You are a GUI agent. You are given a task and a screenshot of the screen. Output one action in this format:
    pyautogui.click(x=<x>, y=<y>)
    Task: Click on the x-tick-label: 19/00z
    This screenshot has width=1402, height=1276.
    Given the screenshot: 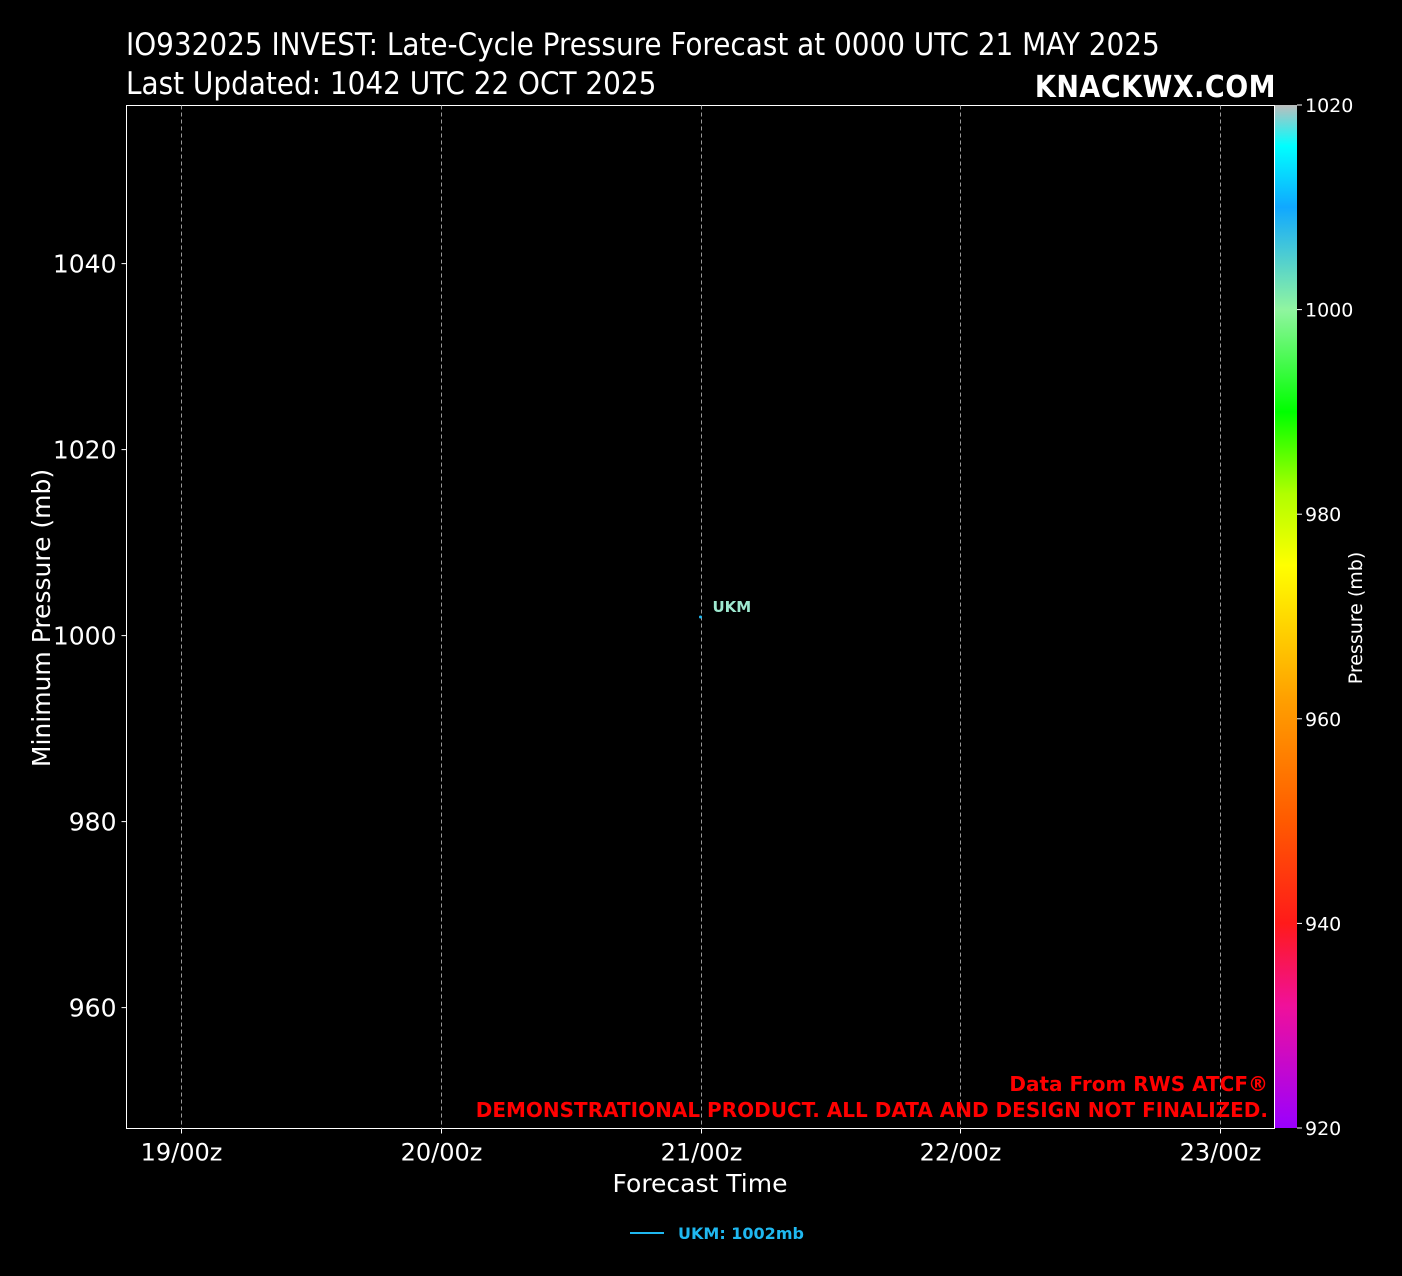 What is the action you would take?
    pyautogui.click(x=182, y=1153)
    